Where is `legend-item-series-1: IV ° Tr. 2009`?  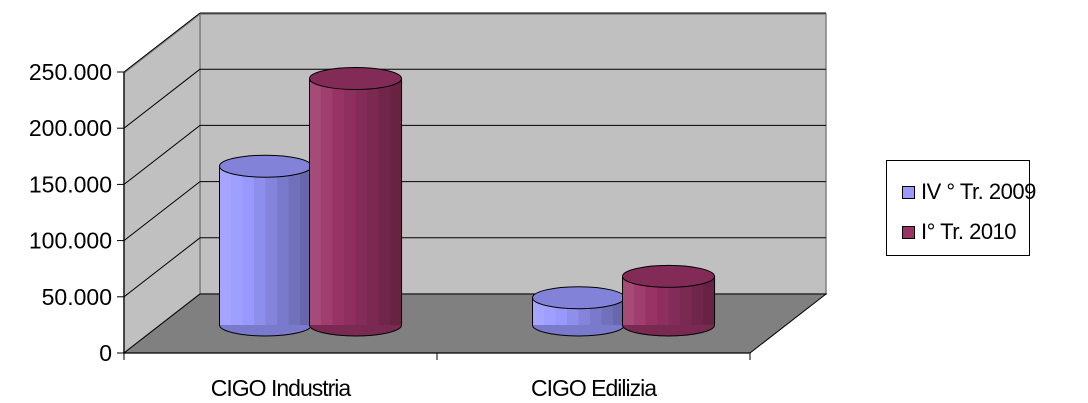 legend-item-series-1: IV ° Tr. 2009 is located at coordinates (969, 192).